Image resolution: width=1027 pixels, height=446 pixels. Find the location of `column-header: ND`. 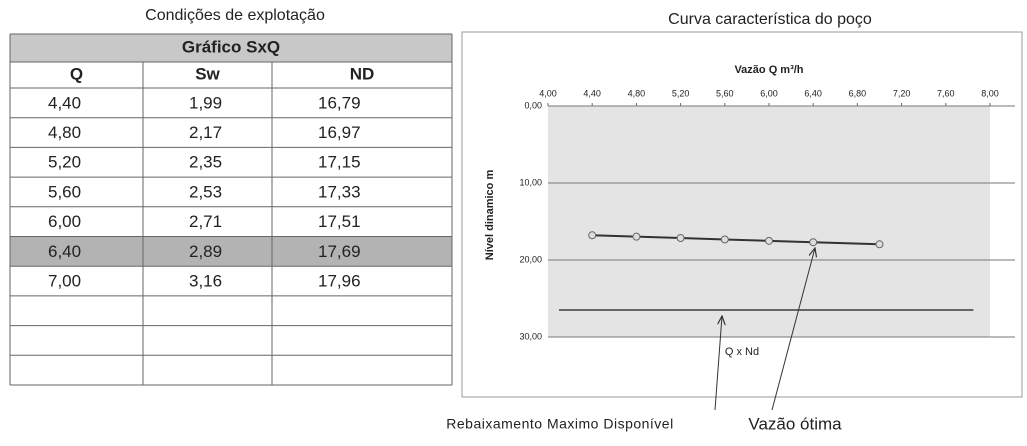

column-header: ND is located at coordinates (362, 73).